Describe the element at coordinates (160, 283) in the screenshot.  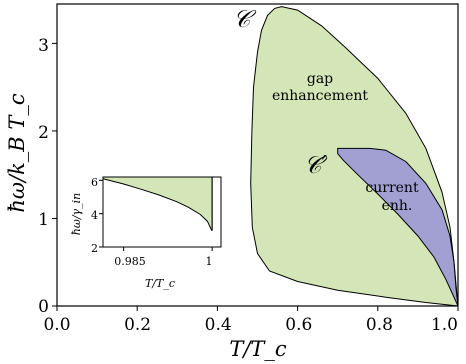
I see `inset-x-axis-label: T/T_c` at that location.